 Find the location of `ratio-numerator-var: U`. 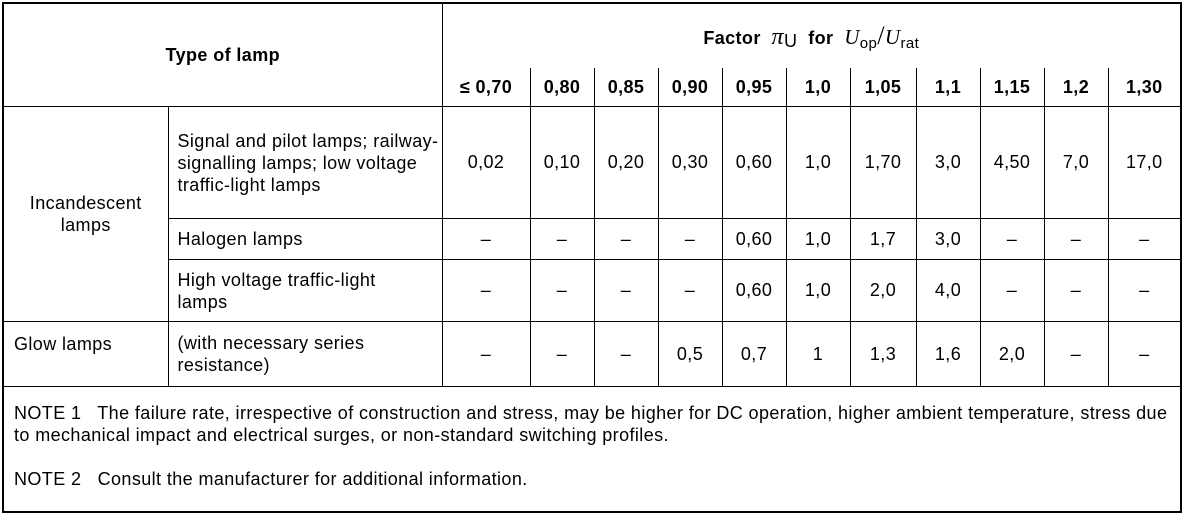

ratio-numerator-var: U is located at coordinates (852, 37).